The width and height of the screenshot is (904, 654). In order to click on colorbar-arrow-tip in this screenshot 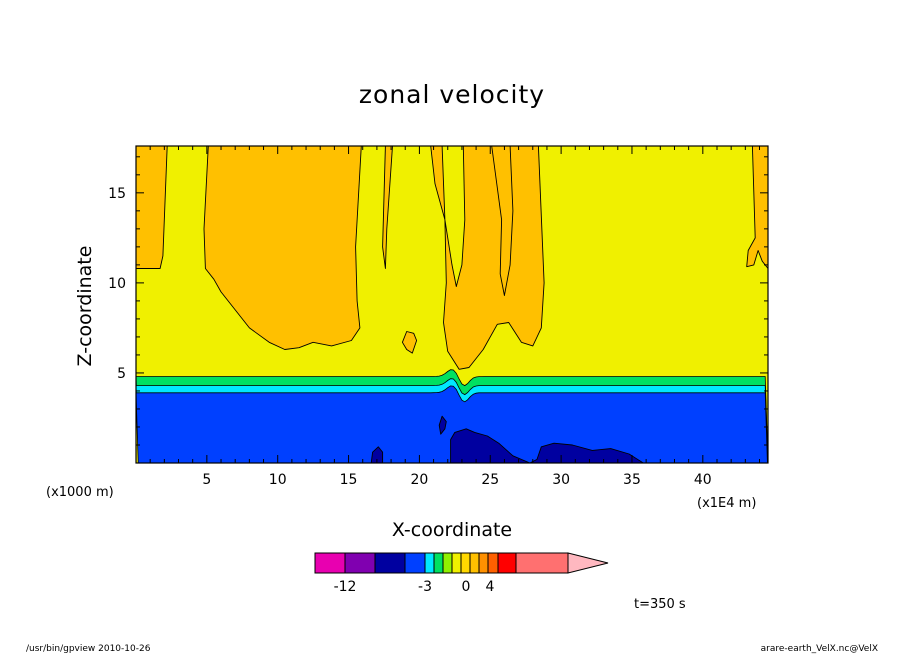, I will do `click(588, 563)`.